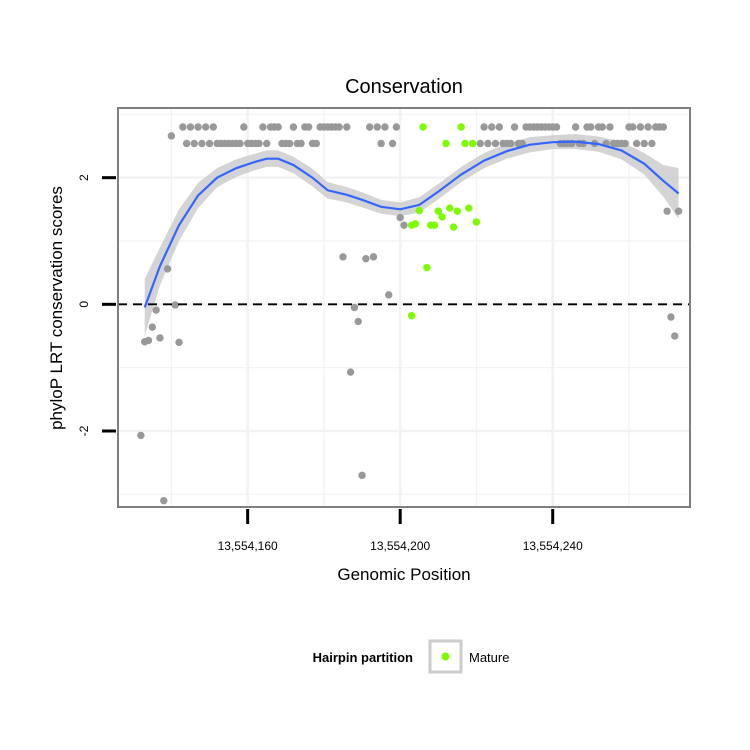 The image size is (750, 750). What do you see at coordinates (84, 304) in the screenshot?
I see `y-tick-label: 0` at bounding box center [84, 304].